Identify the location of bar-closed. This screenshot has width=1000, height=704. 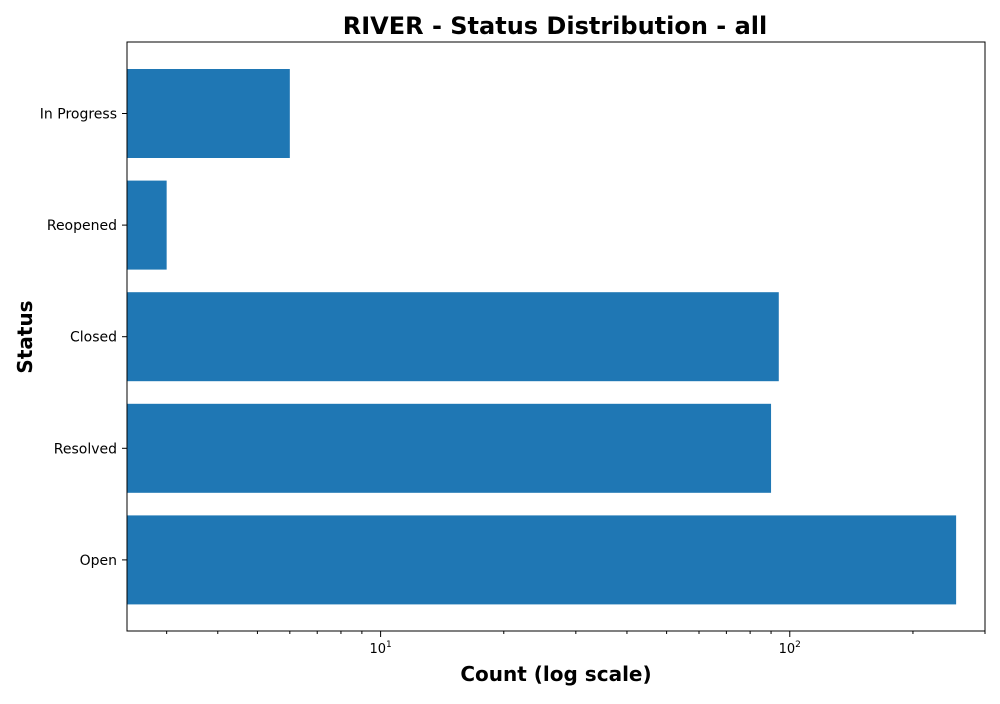
(453, 337).